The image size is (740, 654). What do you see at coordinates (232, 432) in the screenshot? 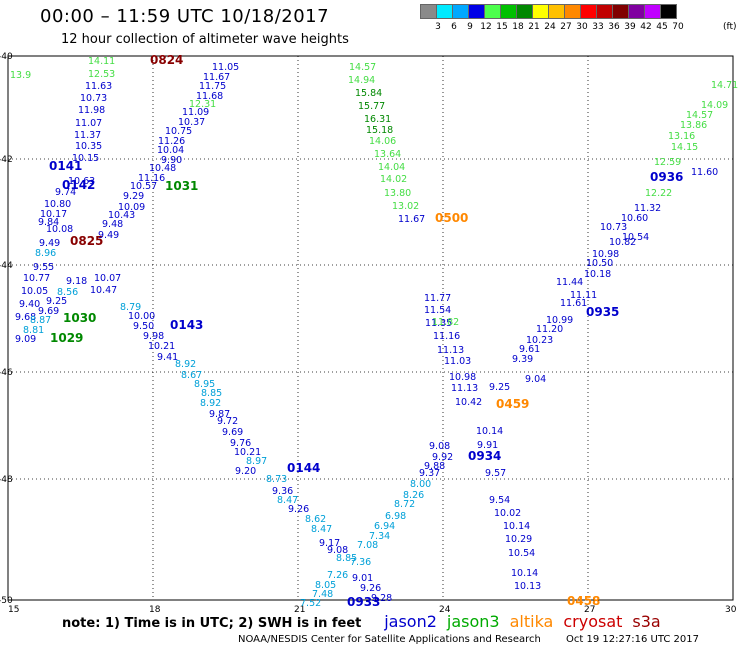
I see `wave-height-value: 9.69` at bounding box center [232, 432].